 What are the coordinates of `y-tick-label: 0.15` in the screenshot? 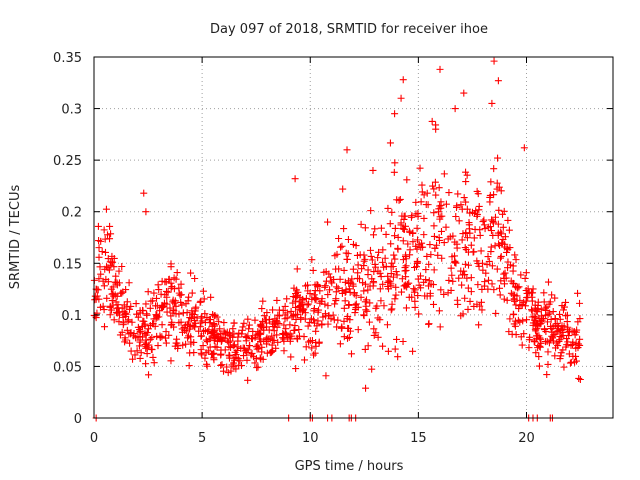 It's located at (67, 264).